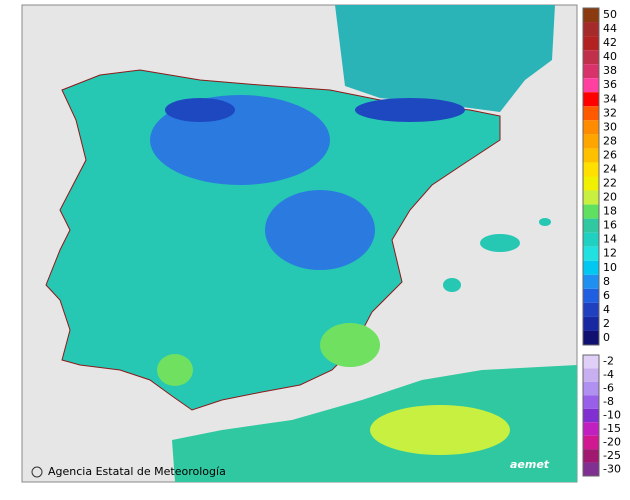 This screenshot has height=500, width=630. Describe the element at coordinates (610, 168) in the screenshot. I see `legend-label: 24` at that location.